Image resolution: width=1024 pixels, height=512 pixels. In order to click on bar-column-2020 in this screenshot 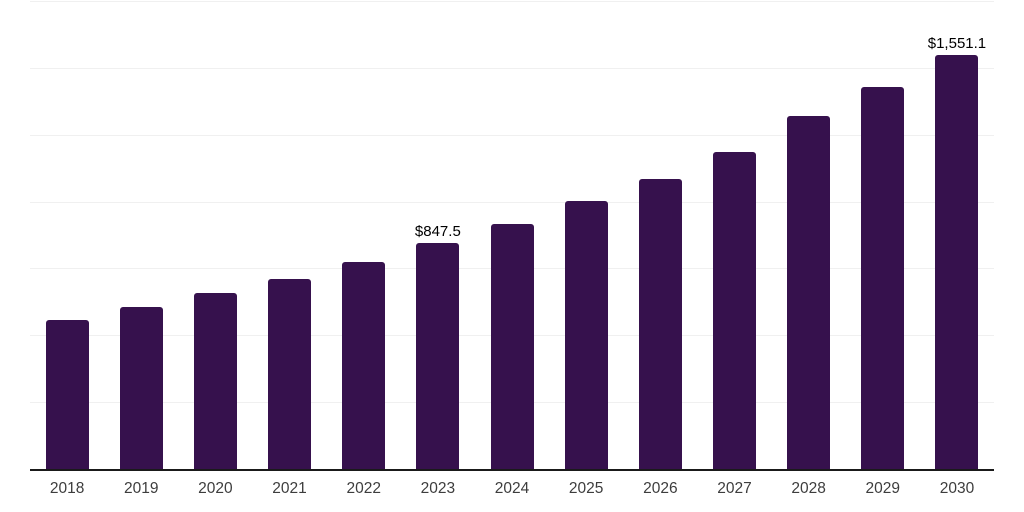, I will do `click(215, 236)`.